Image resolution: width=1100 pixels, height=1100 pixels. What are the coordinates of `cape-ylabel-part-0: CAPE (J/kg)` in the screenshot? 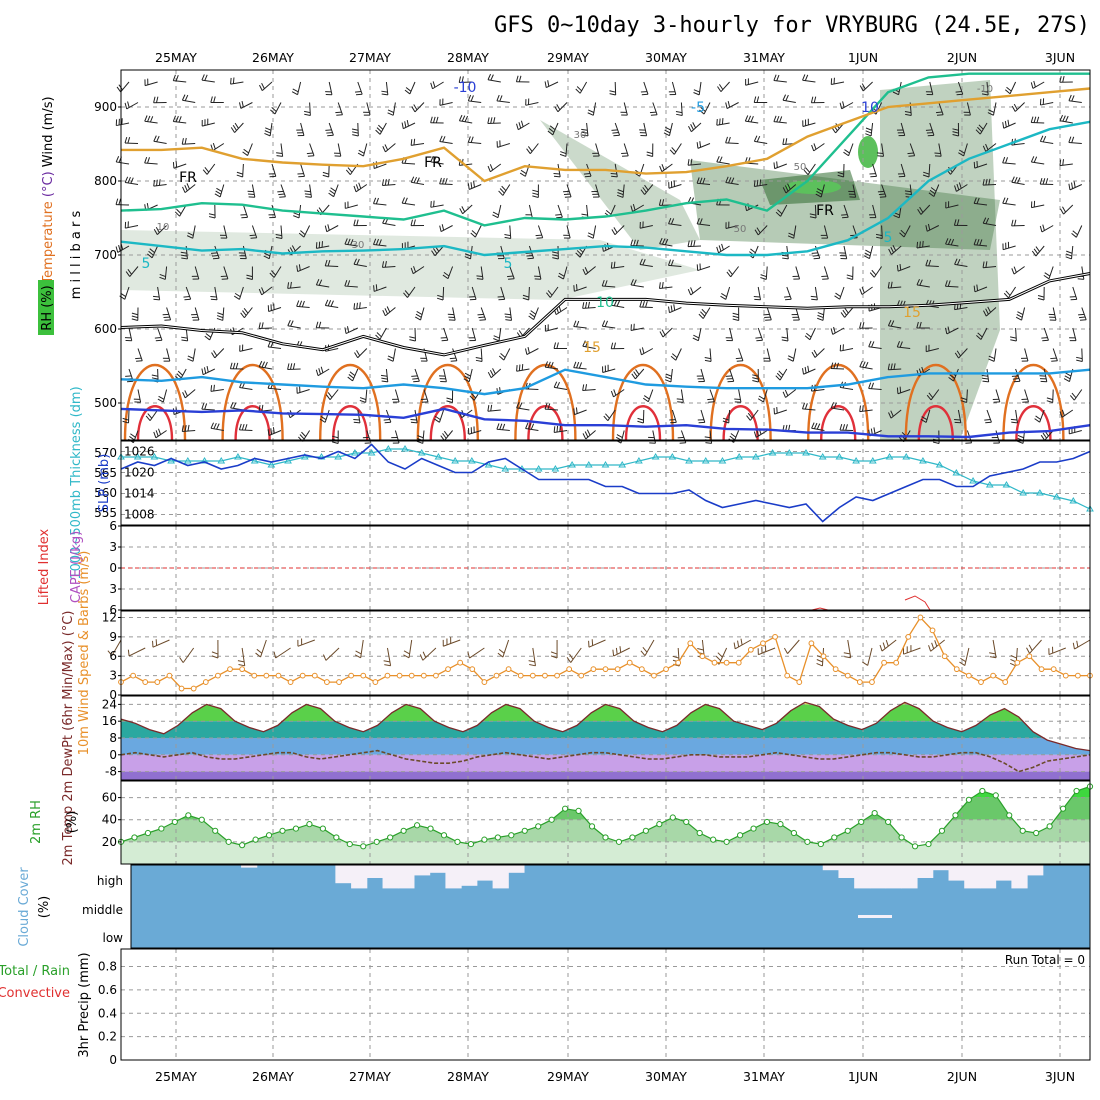 It's located at (76, 567).